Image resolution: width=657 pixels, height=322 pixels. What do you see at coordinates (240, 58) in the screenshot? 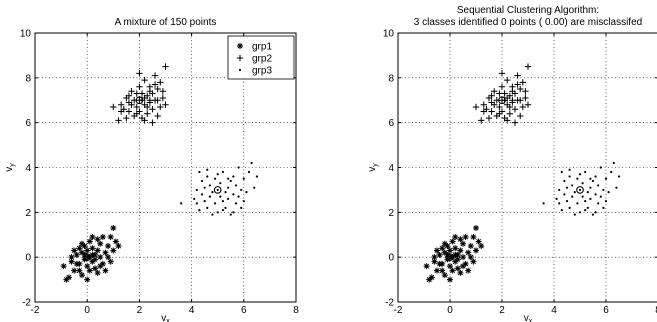
I see `legend-marker-grp2` at bounding box center [240, 58].